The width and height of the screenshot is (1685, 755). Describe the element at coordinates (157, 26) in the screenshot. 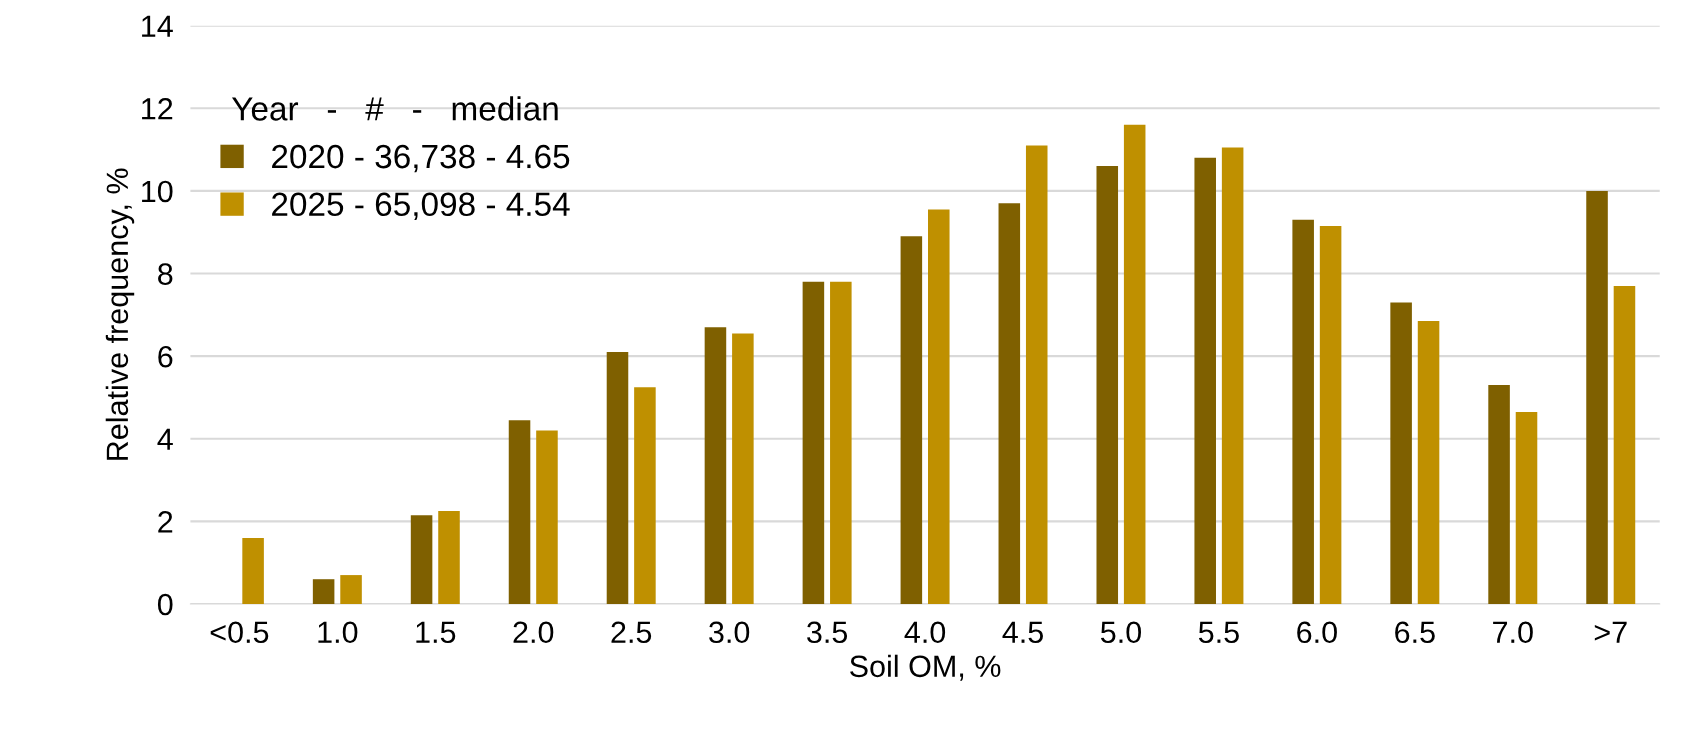

I see `y-tick-label: 14` at that location.